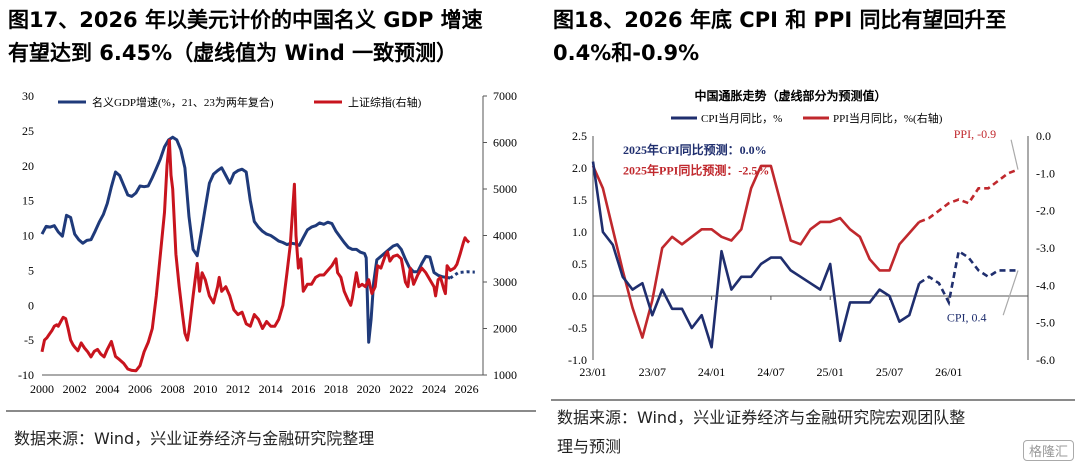  I want to click on y-left-tick-label: -5, so click(29, 340).